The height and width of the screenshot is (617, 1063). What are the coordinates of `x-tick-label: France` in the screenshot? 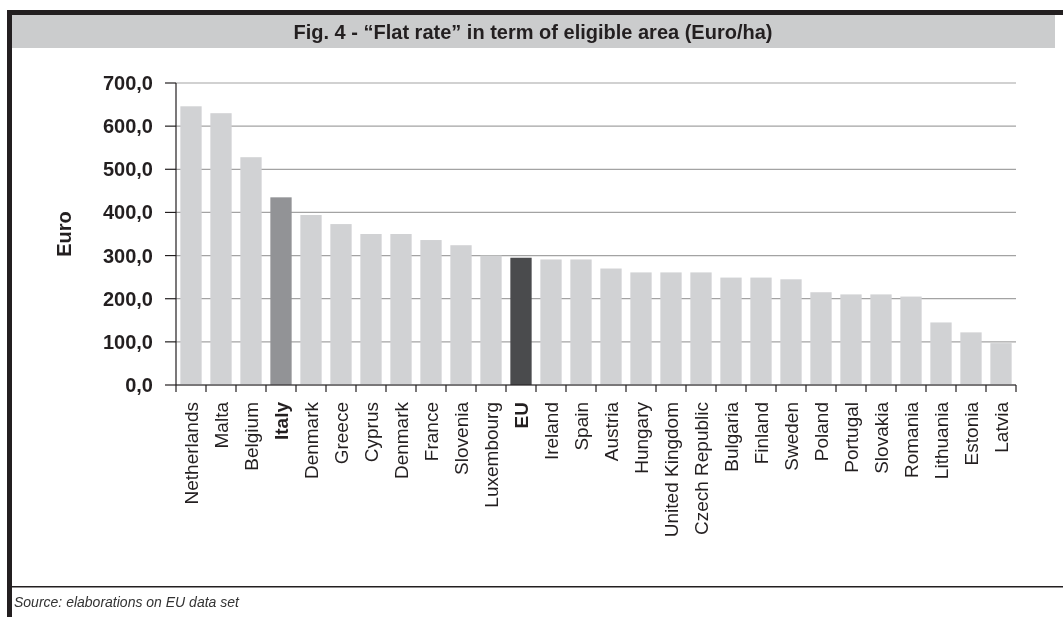 It's located at (431, 432).